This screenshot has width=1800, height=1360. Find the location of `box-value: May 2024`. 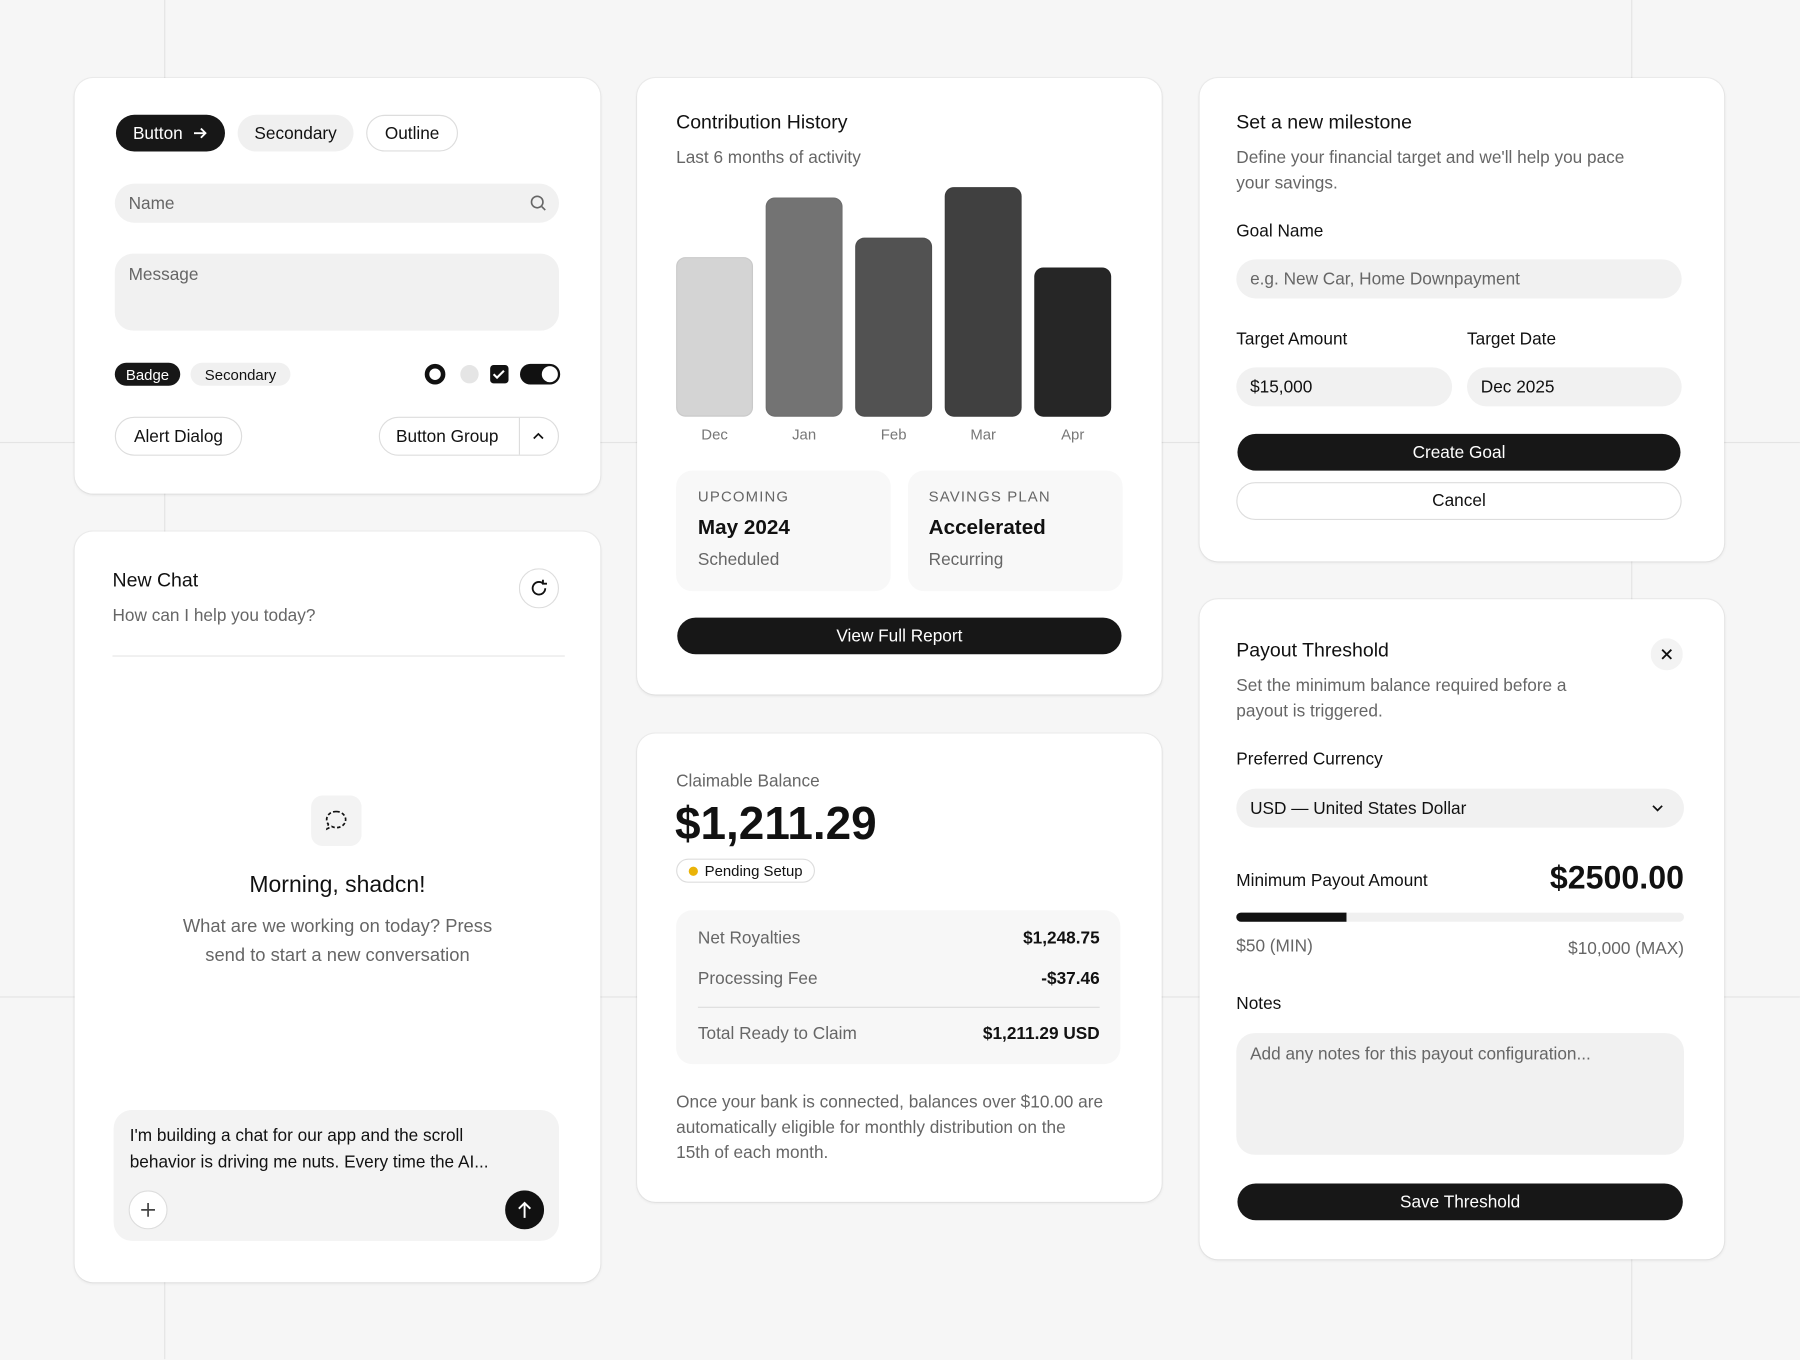

box-value: May 2024 is located at coordinates (743, 527).